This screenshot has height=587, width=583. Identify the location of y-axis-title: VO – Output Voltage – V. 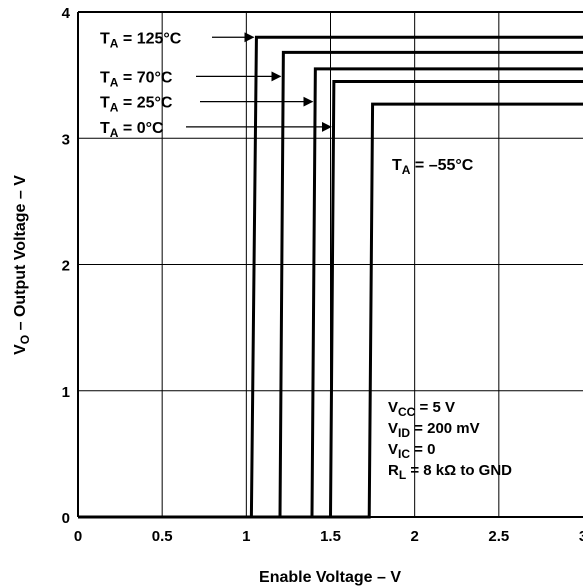
(22, 265).